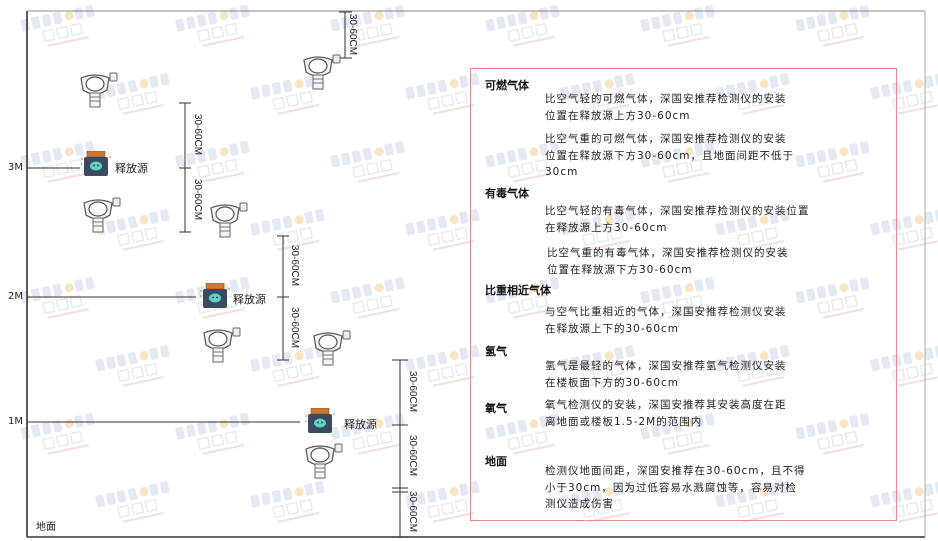  Describe the element at coordinates (15, 421) in the screenshot. I see `level-label-1m: 1M` at that location.